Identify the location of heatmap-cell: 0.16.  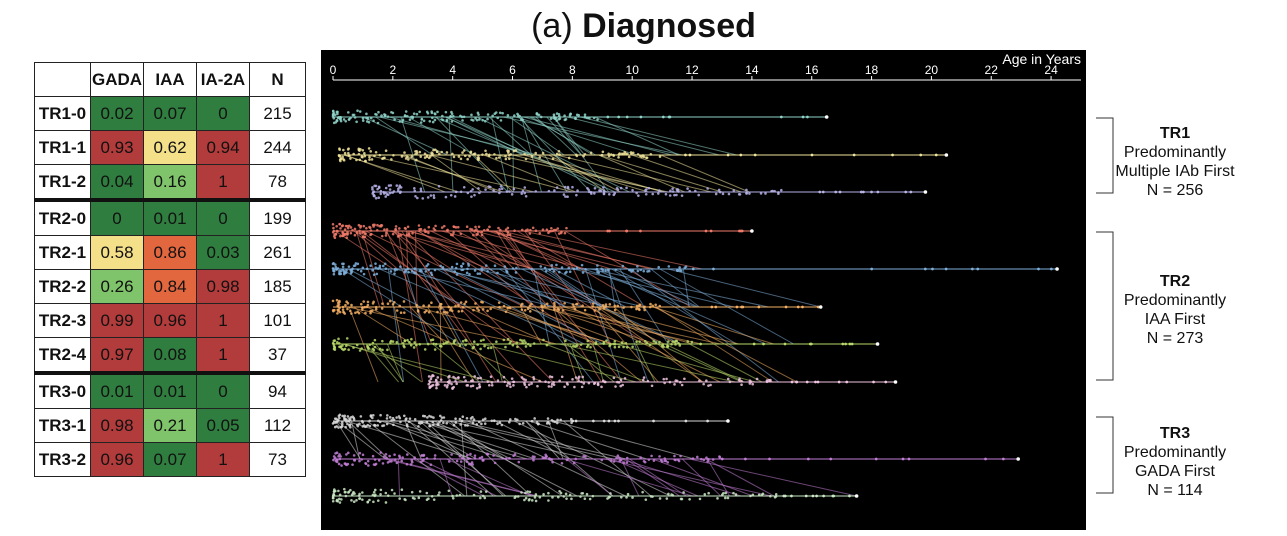
(170, 182).